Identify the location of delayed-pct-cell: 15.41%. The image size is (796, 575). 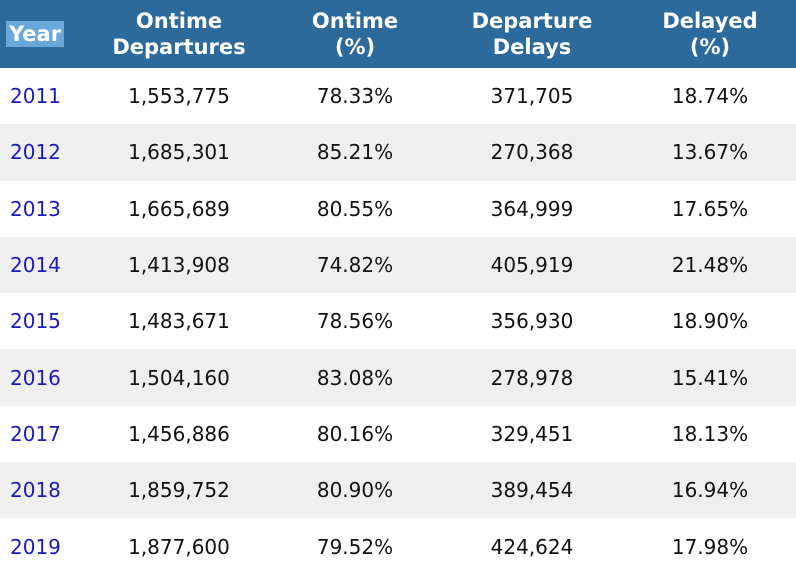
(710, 377).